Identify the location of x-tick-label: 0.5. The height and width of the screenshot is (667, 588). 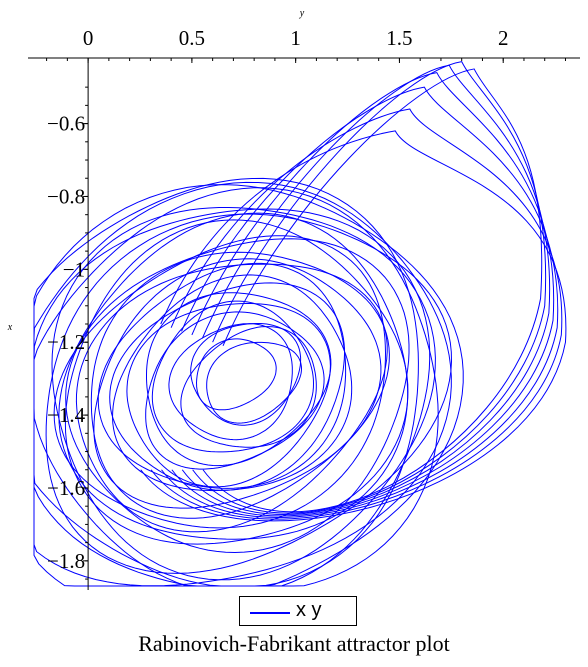
(192, 38).